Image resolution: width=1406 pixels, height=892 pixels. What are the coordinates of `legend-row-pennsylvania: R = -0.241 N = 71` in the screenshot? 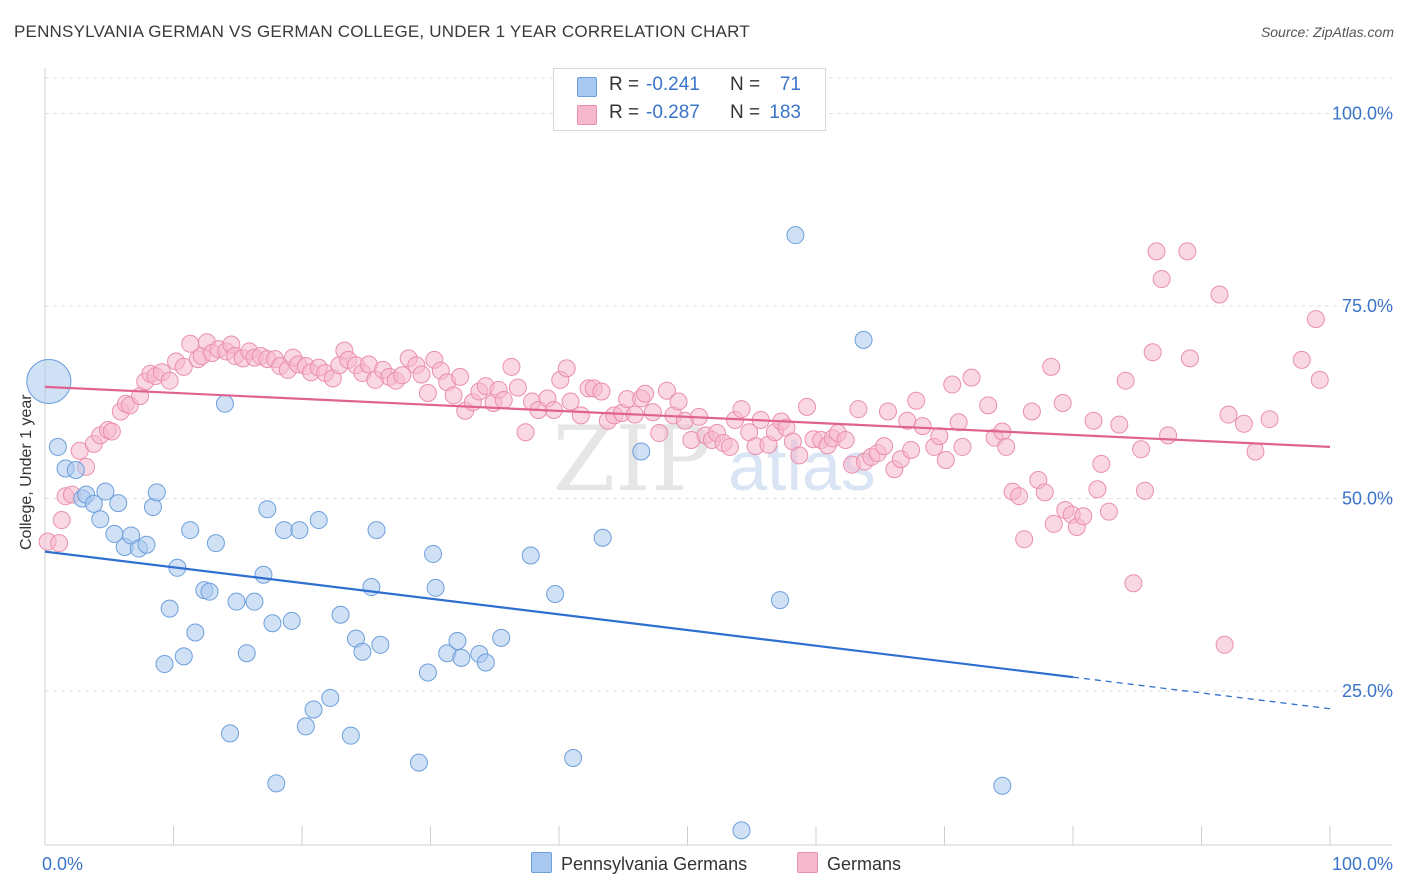 It's located at (689, 86).